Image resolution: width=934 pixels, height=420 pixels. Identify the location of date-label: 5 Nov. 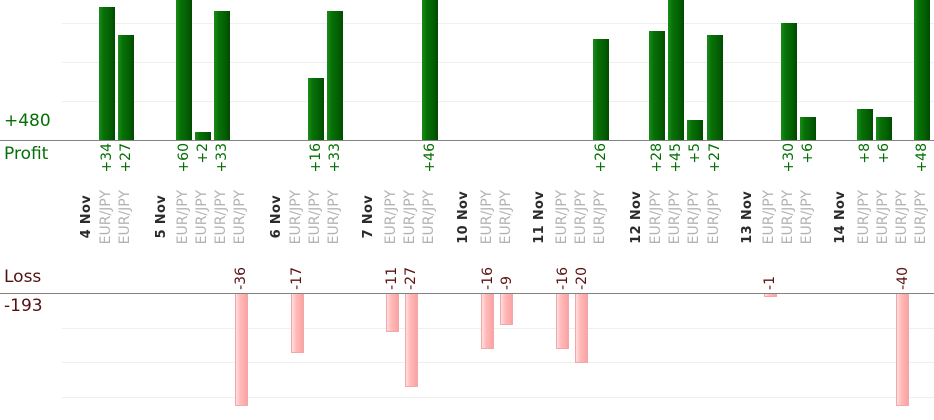
(161, 217).